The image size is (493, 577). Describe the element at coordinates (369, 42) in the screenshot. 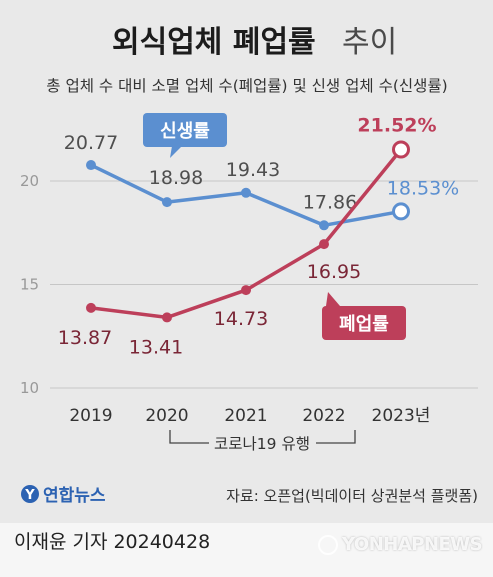

I see `chart-title-sub: 추이` at that location.